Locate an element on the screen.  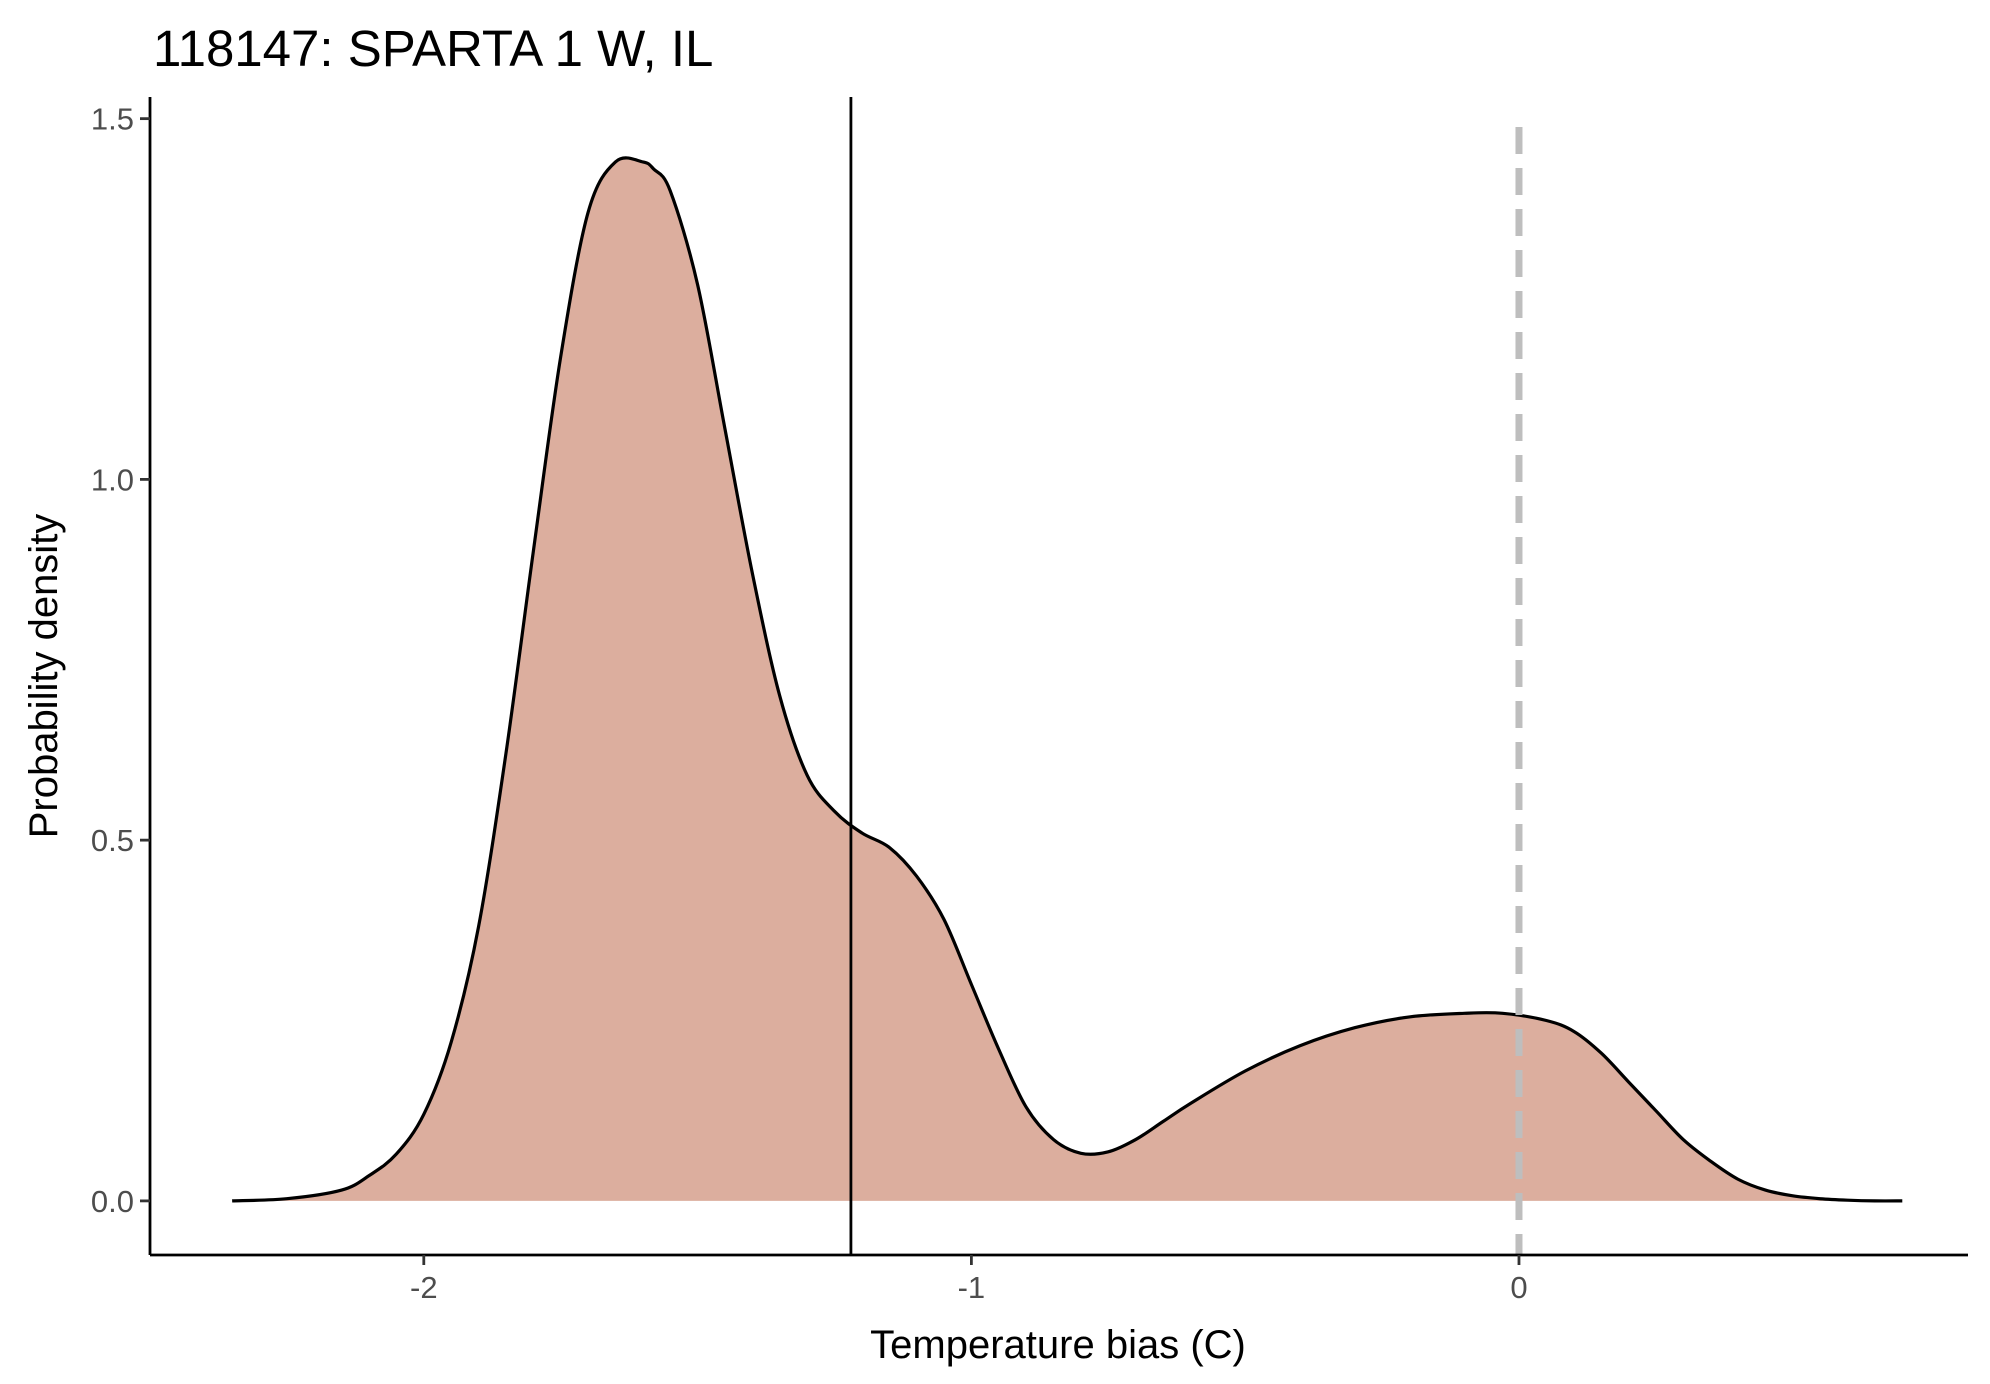
x-tick-label: -1 is located at coordinates (972, 1287).